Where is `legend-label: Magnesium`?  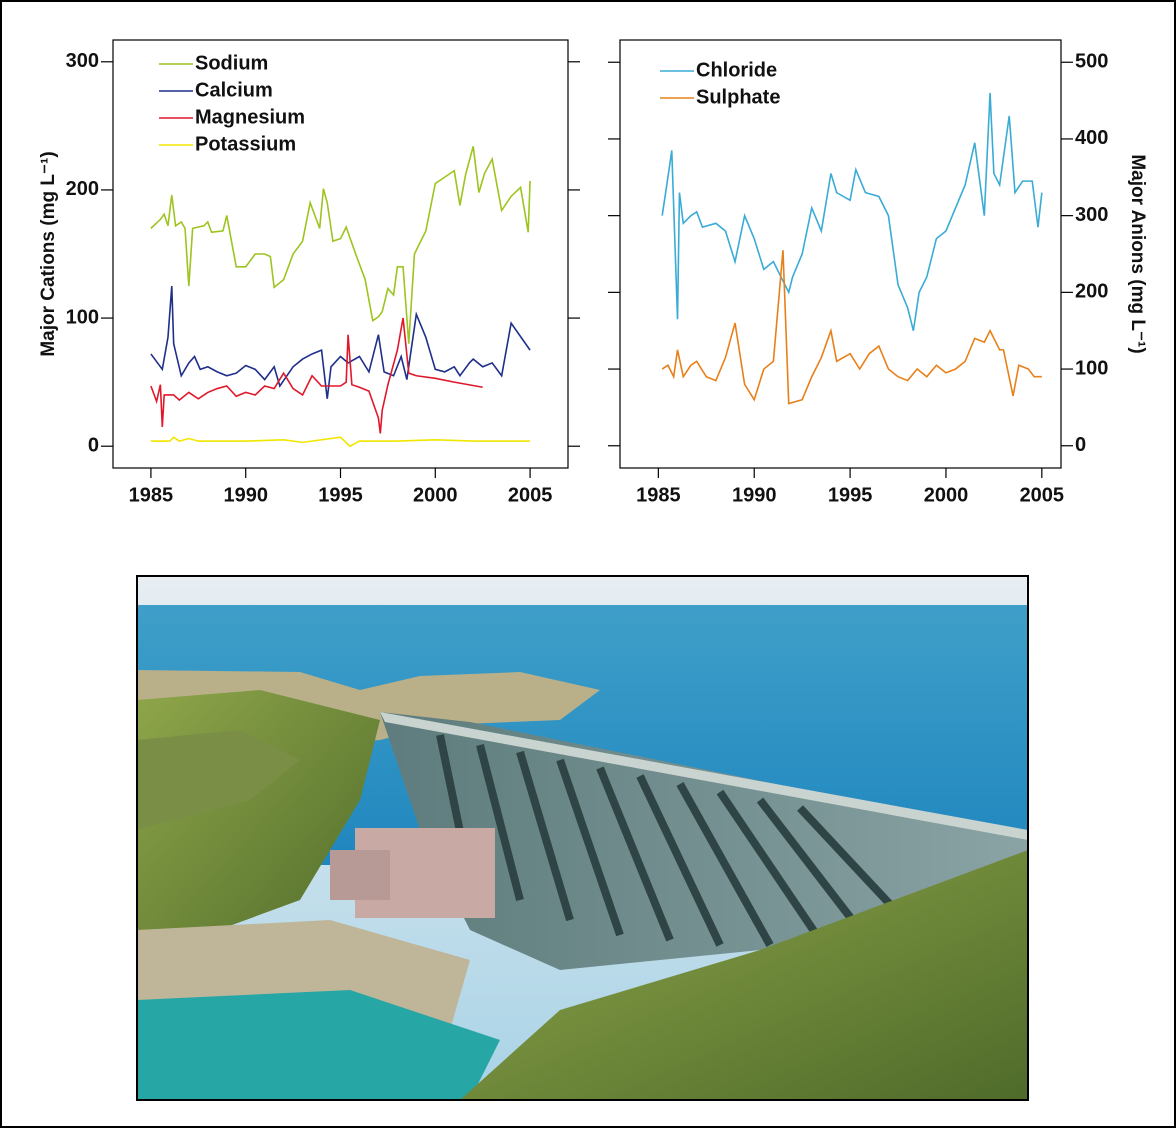
legend-label: Magnesium is located at coordinates (250, 117).